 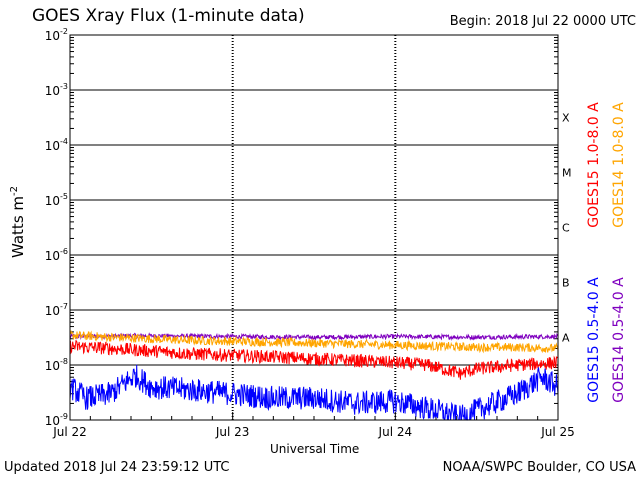 I want to click on credit-text: NOAA/SWPC Boulder, CO USA, so click(x=539, y=467).